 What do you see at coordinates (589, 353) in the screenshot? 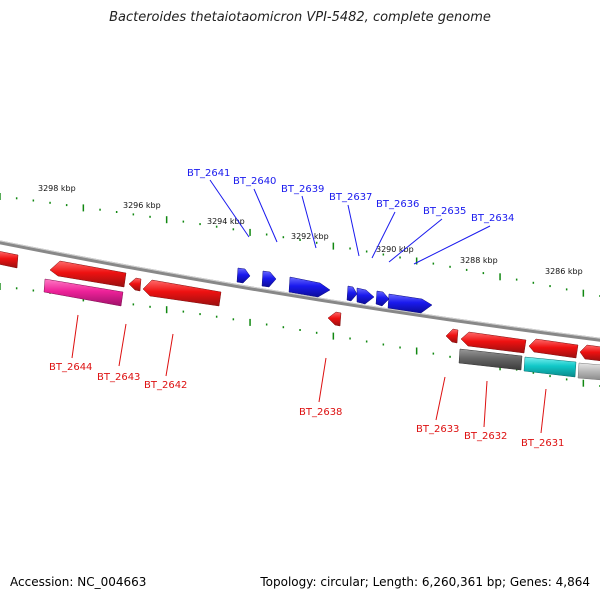
I see `gene-fragment-right` at bounding box center [589, 353].